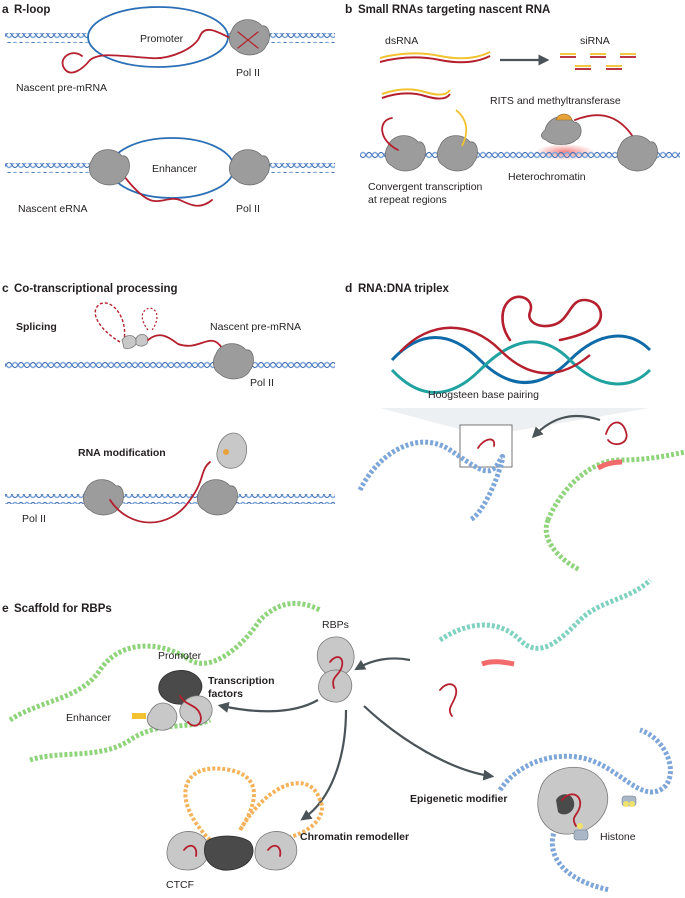 This screenshot has width=685, height=898. I want to click on transcription-factors-label-1: Transcription, so click(241, 681).